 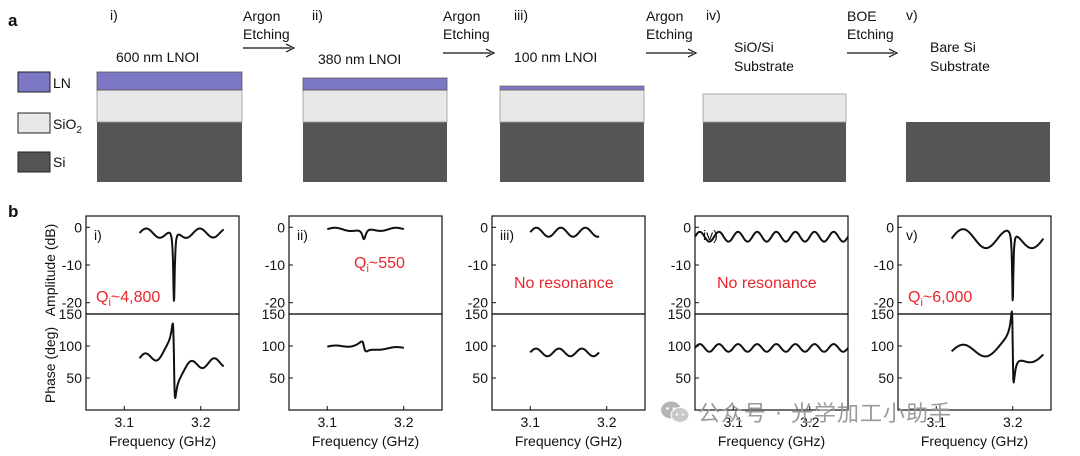 I want to click on arrow-2: Argon Etching, so click(x=469, y=33).